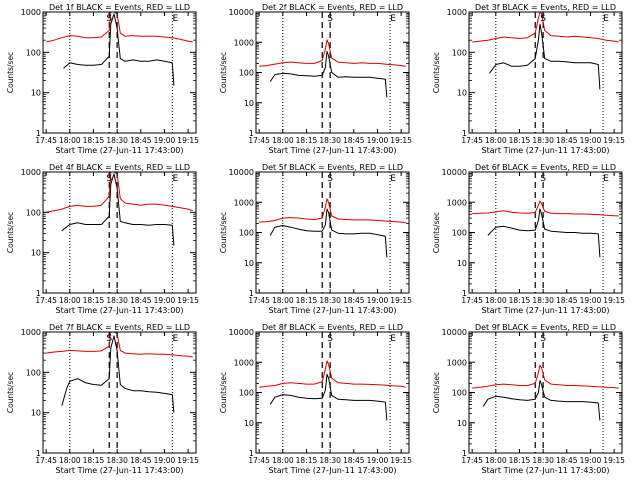  Describe the element at coordinates (332, 7) in the screenshot. I see `panel-title: Det 2f BLACK = Events, RED = LLD` at that location.